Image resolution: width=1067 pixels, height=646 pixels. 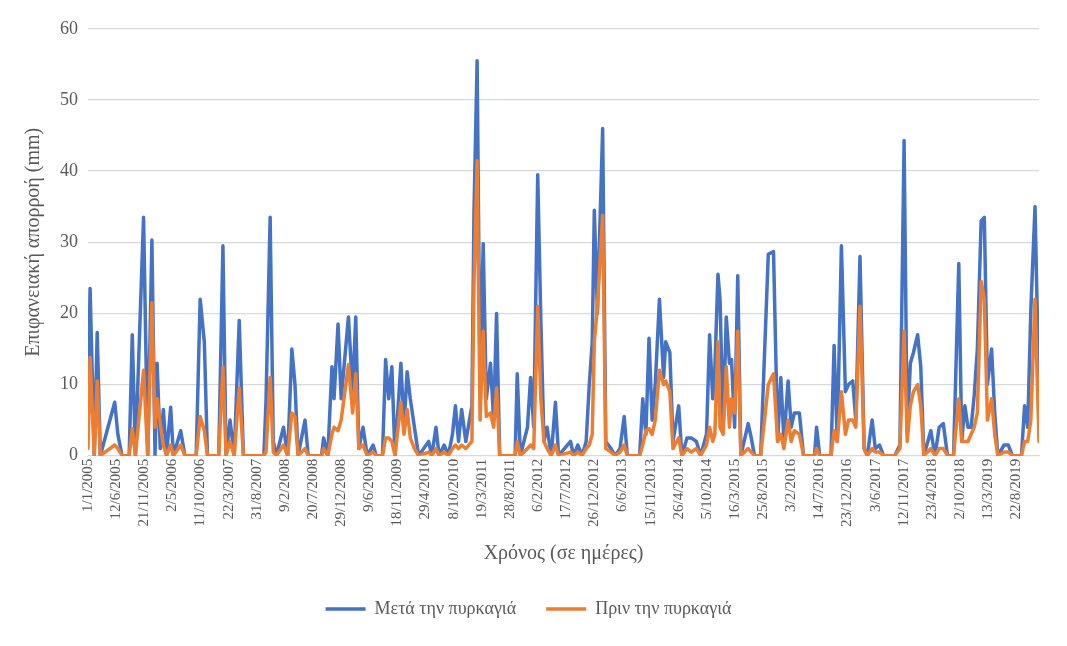 I want to click on x-tick-label: 25/8/2015, so click(x=762, y=489).